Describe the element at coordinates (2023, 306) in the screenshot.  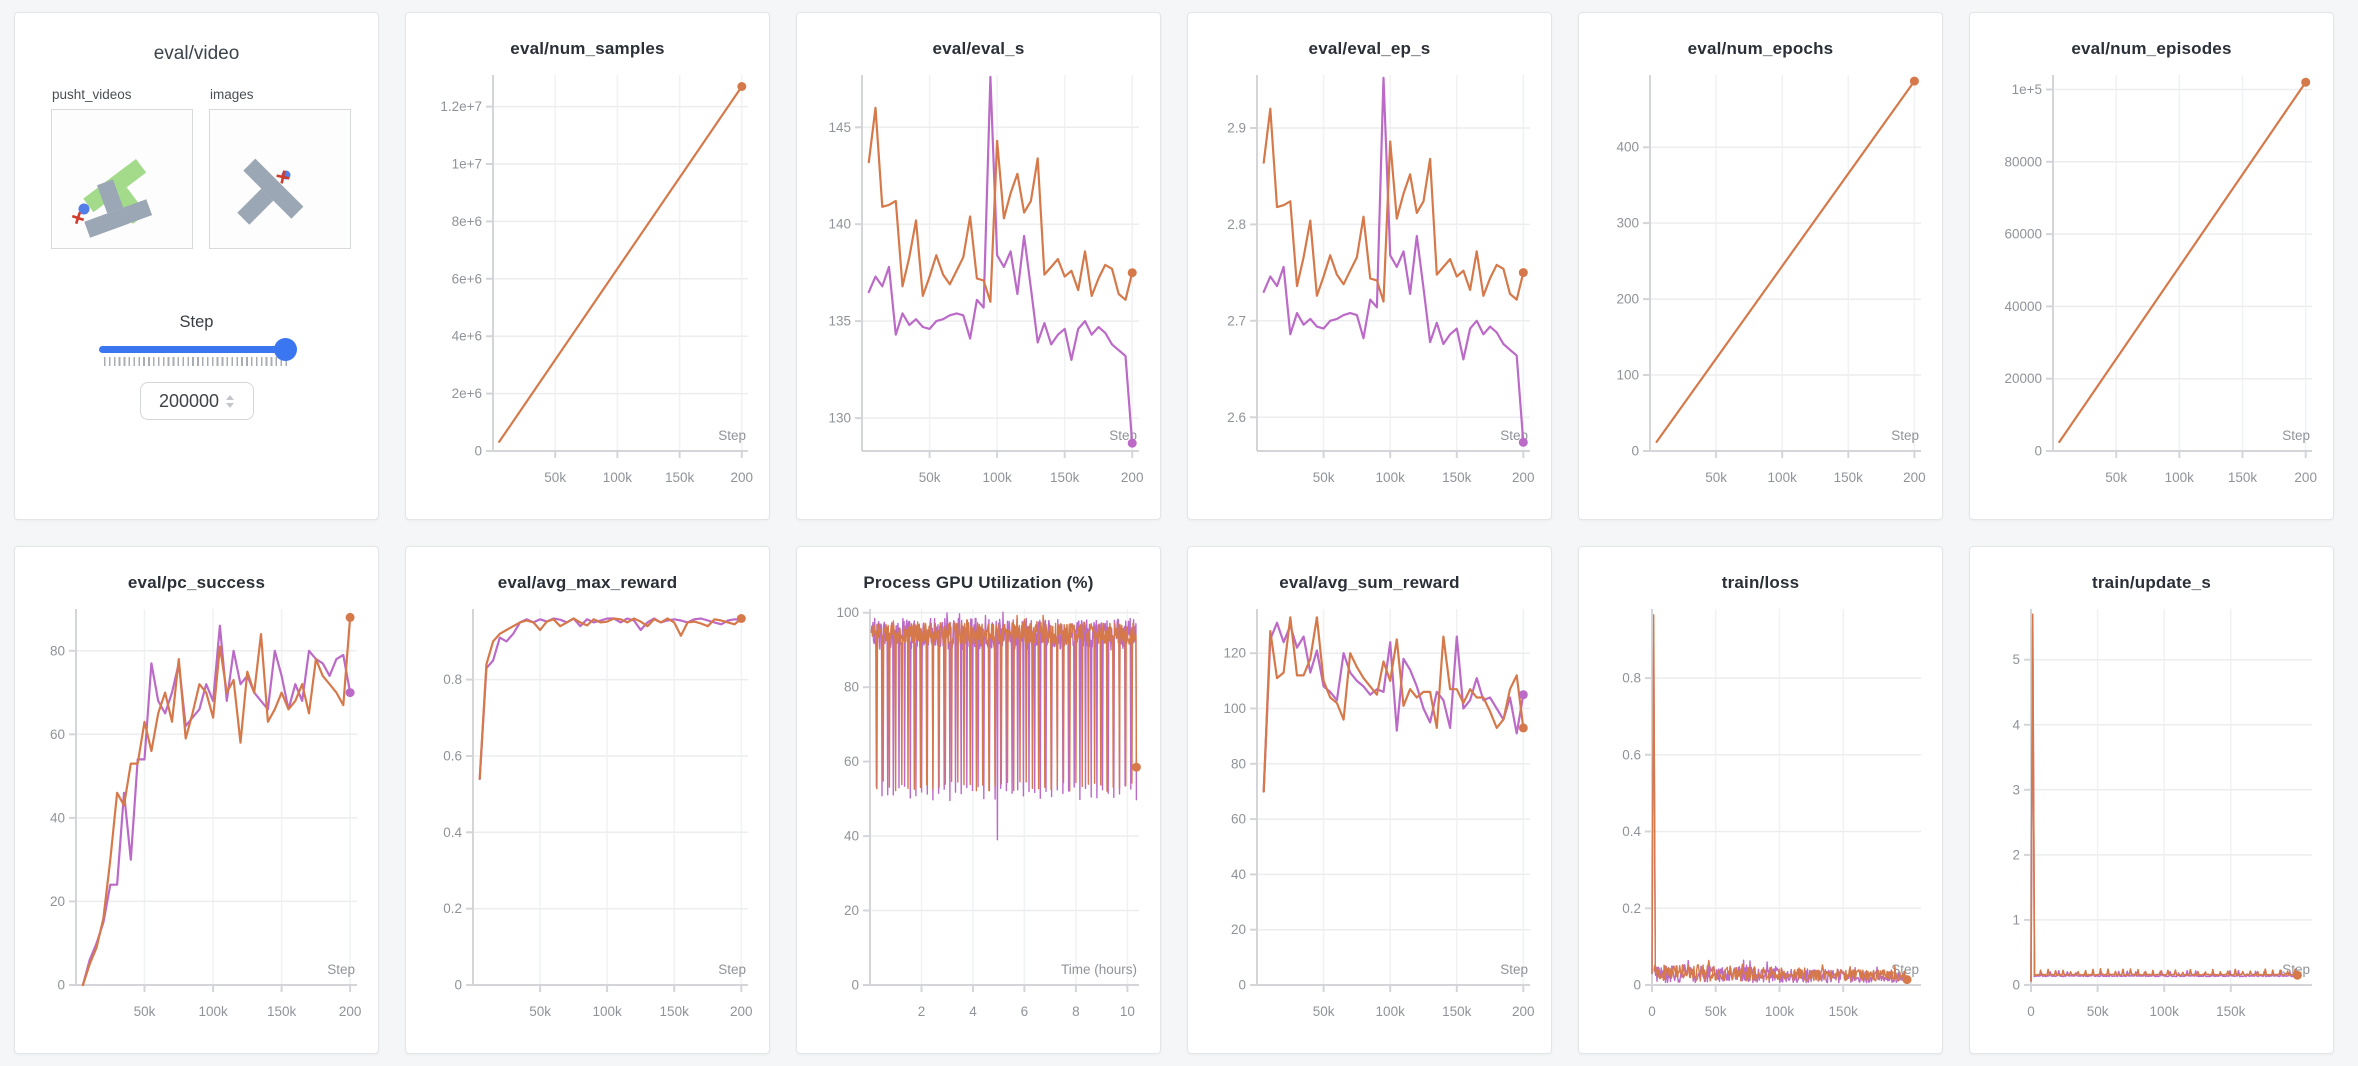
I see `svg-text: 40000` at that location.